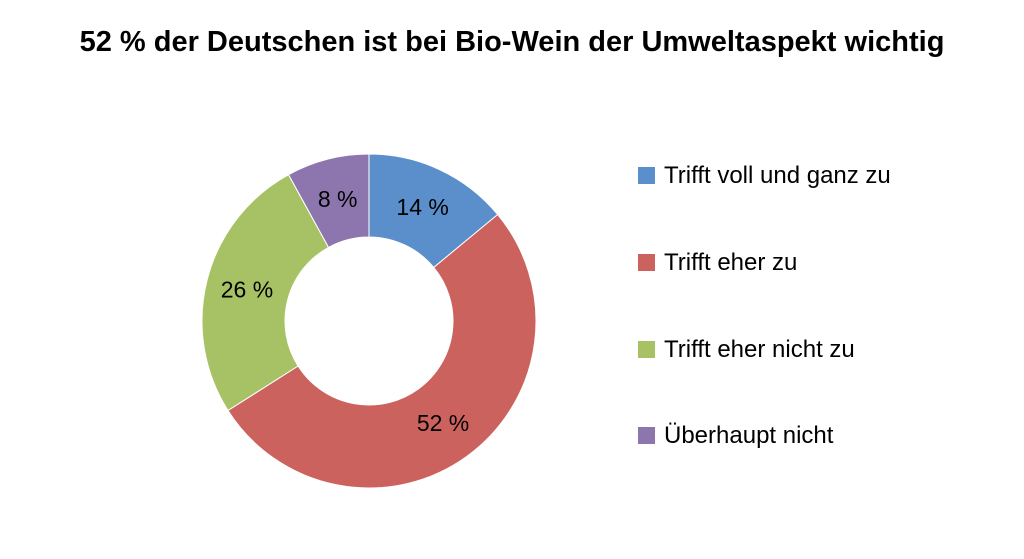 Image resolution: width=1024 pixels, height=559 pixels. Describe the element at coordinates (247, 290) in the screenshot. I see `data-label-3: 26 %` at that location.